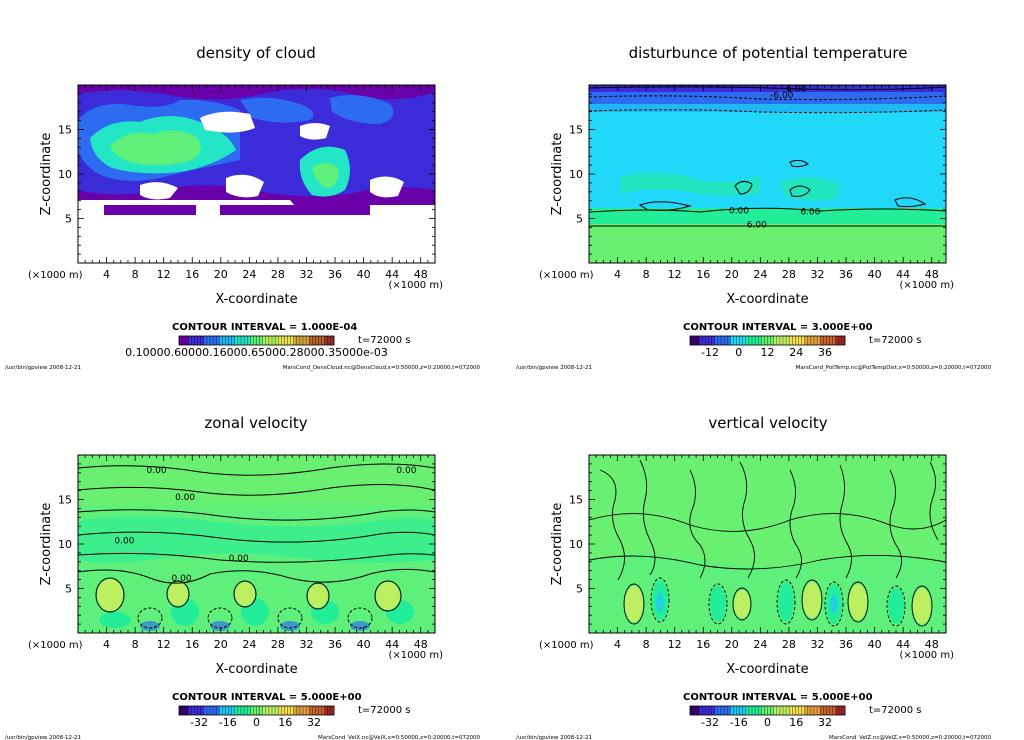 This screenshot has height=740, width=1024. Describe the element at coordinates (421, 274) in the screenshot. I see `x-tick-label: 48` at that location.